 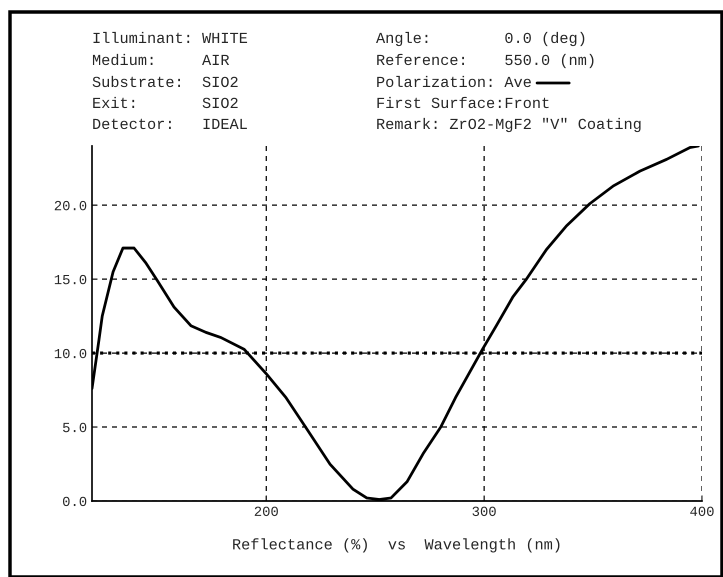 What do you see at coordinates (171, 38) in the screenshot?
I see `text: Illuminant: WHITE` at bounding box center [171, 38].